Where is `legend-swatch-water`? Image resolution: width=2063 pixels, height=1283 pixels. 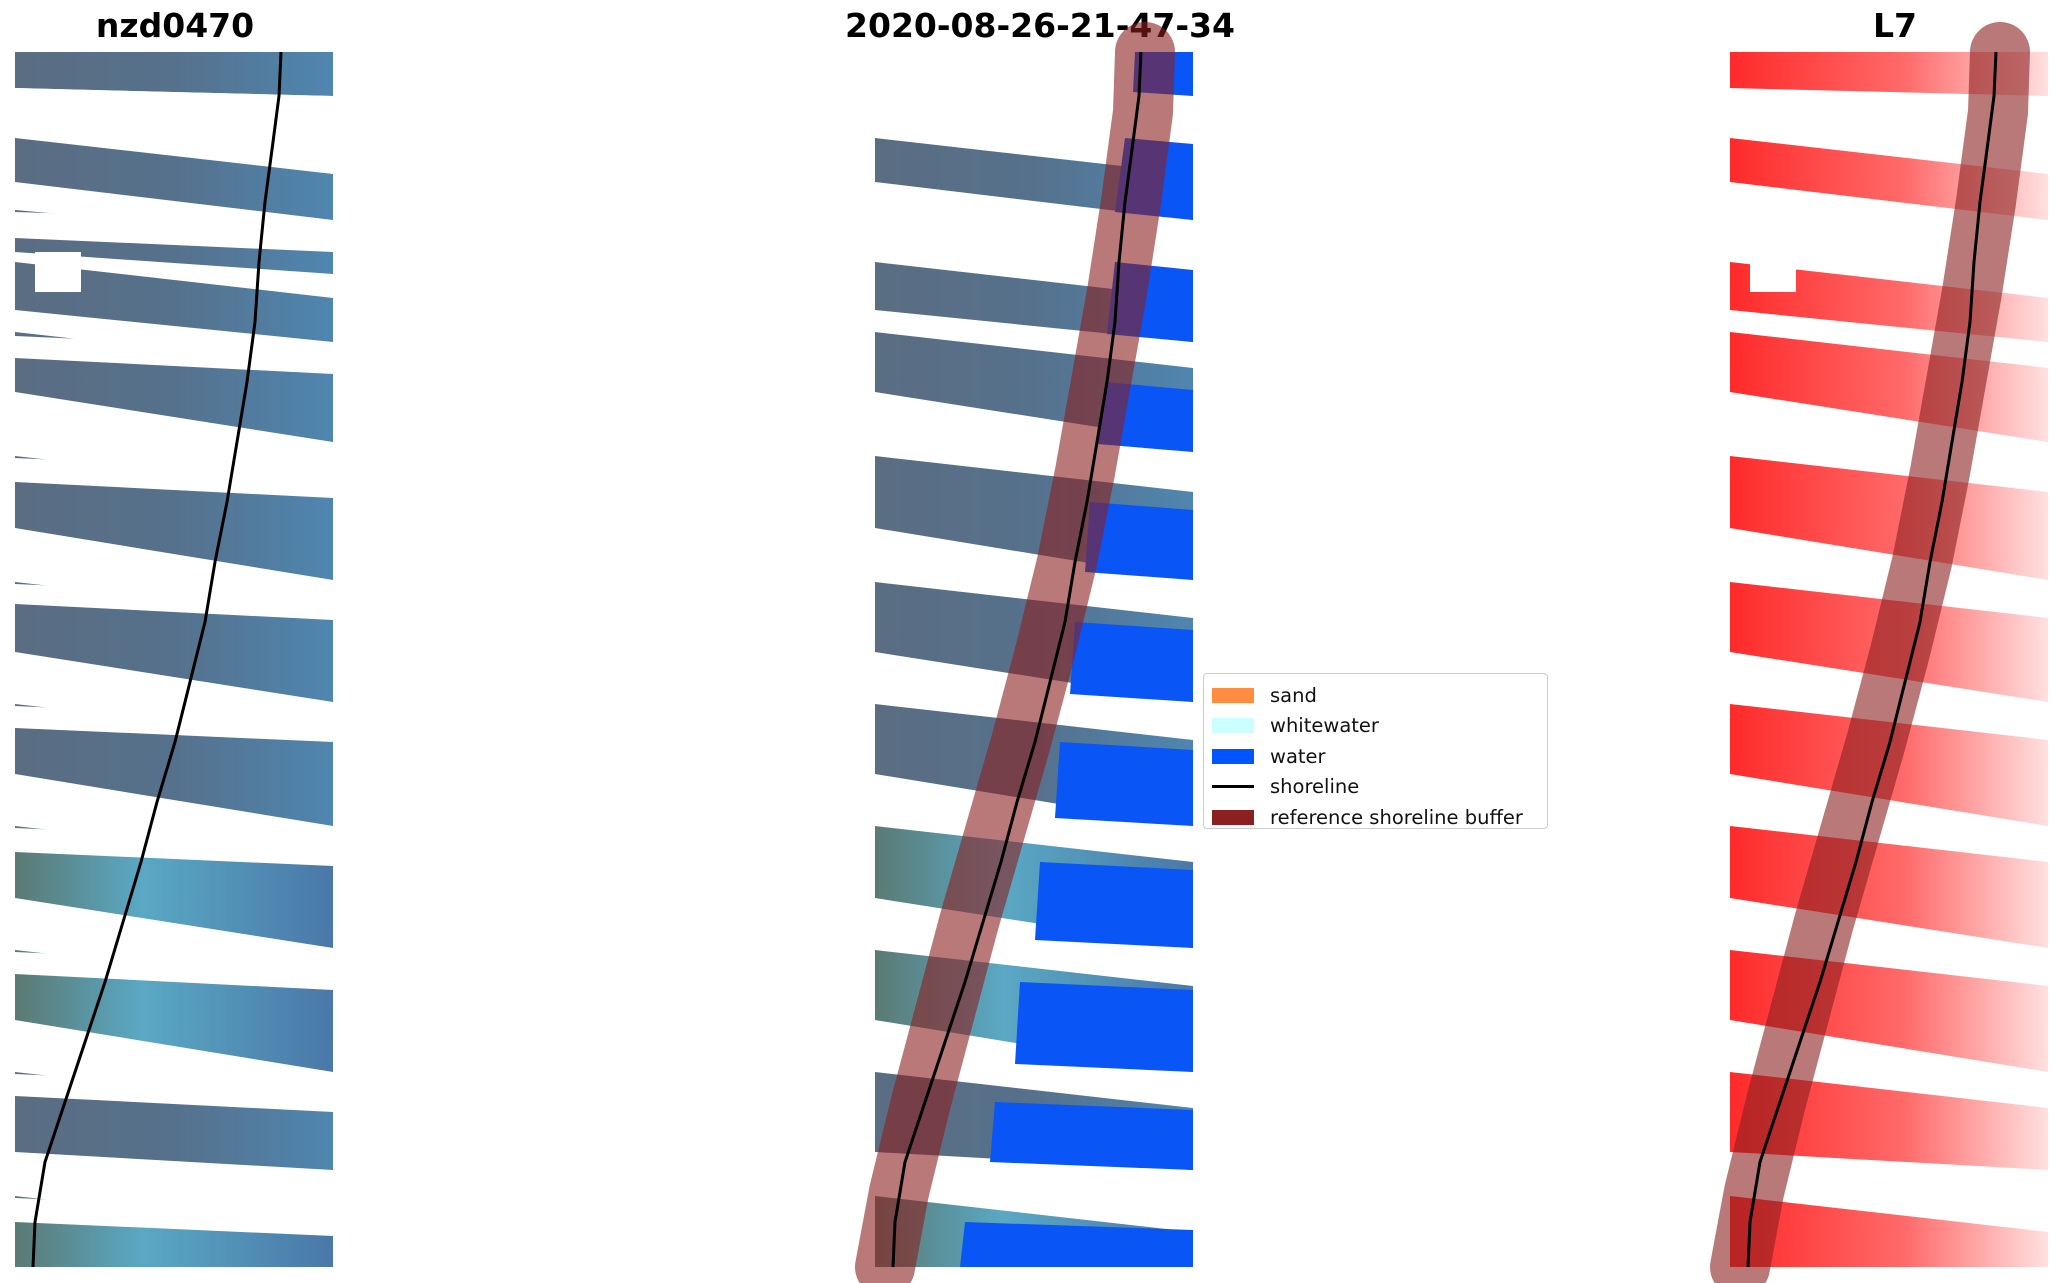
legend-swatch-water is located at coordinates (1233, 756).